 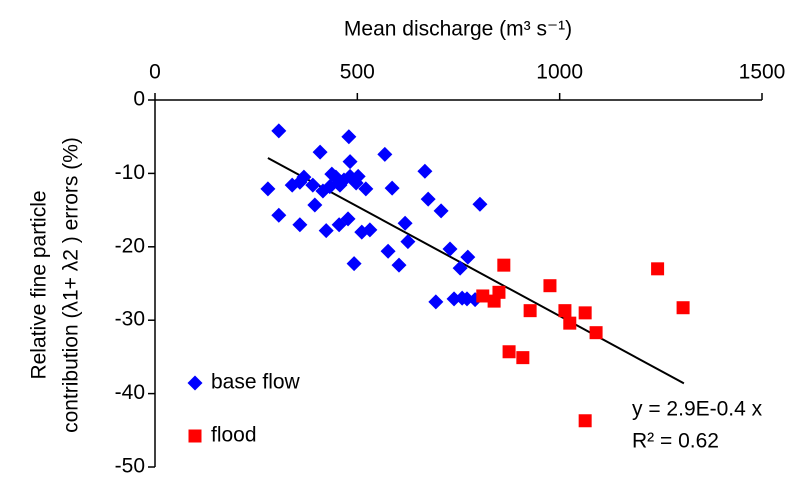 What do you see at coordinates (71, 285) in the screenshot?
I see `y-axis-label: contribution (λ1+ λ2 ) errors (%)` at bounding box center [71, 285].